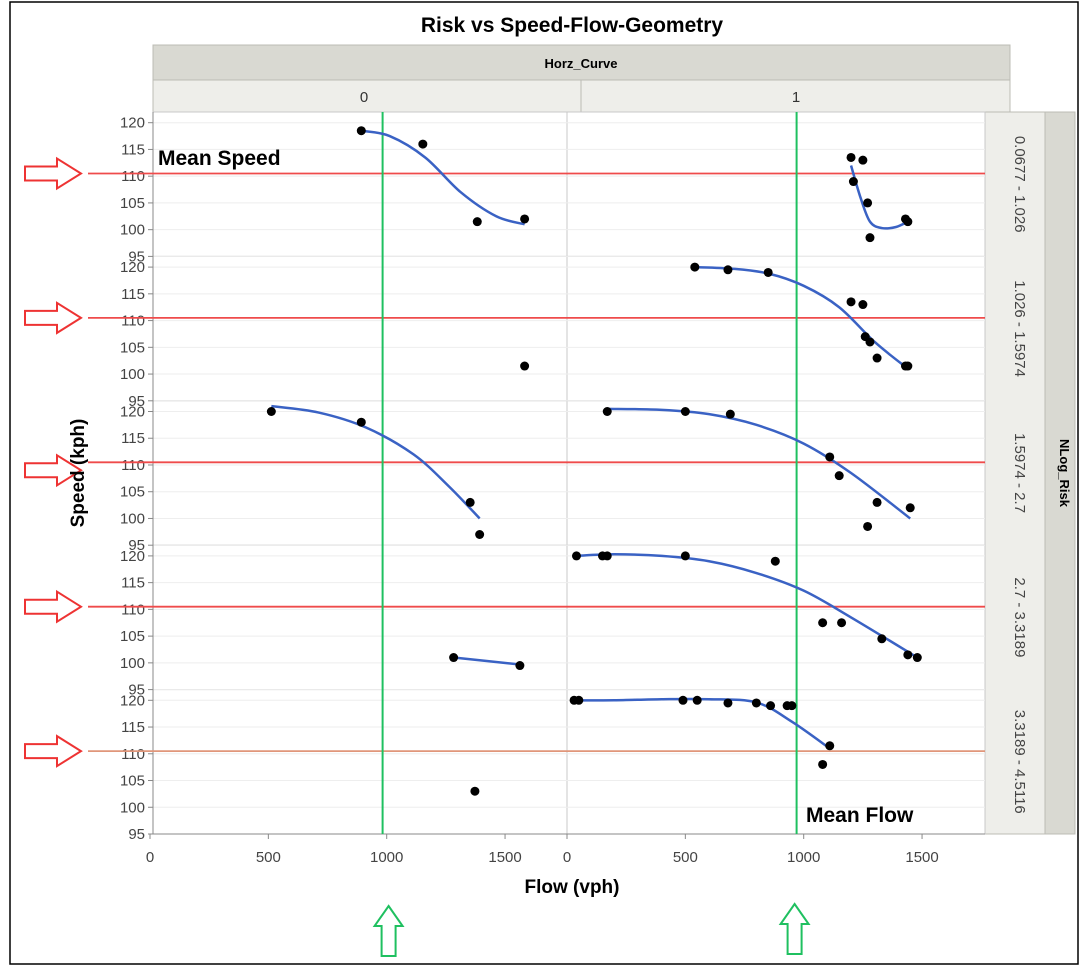 The height and width of the screenshot is (971, 1081). Describe the element at coordinates (1064, 473) in the screenshot. I see `row-group-label: NLog_Risk` at that location.